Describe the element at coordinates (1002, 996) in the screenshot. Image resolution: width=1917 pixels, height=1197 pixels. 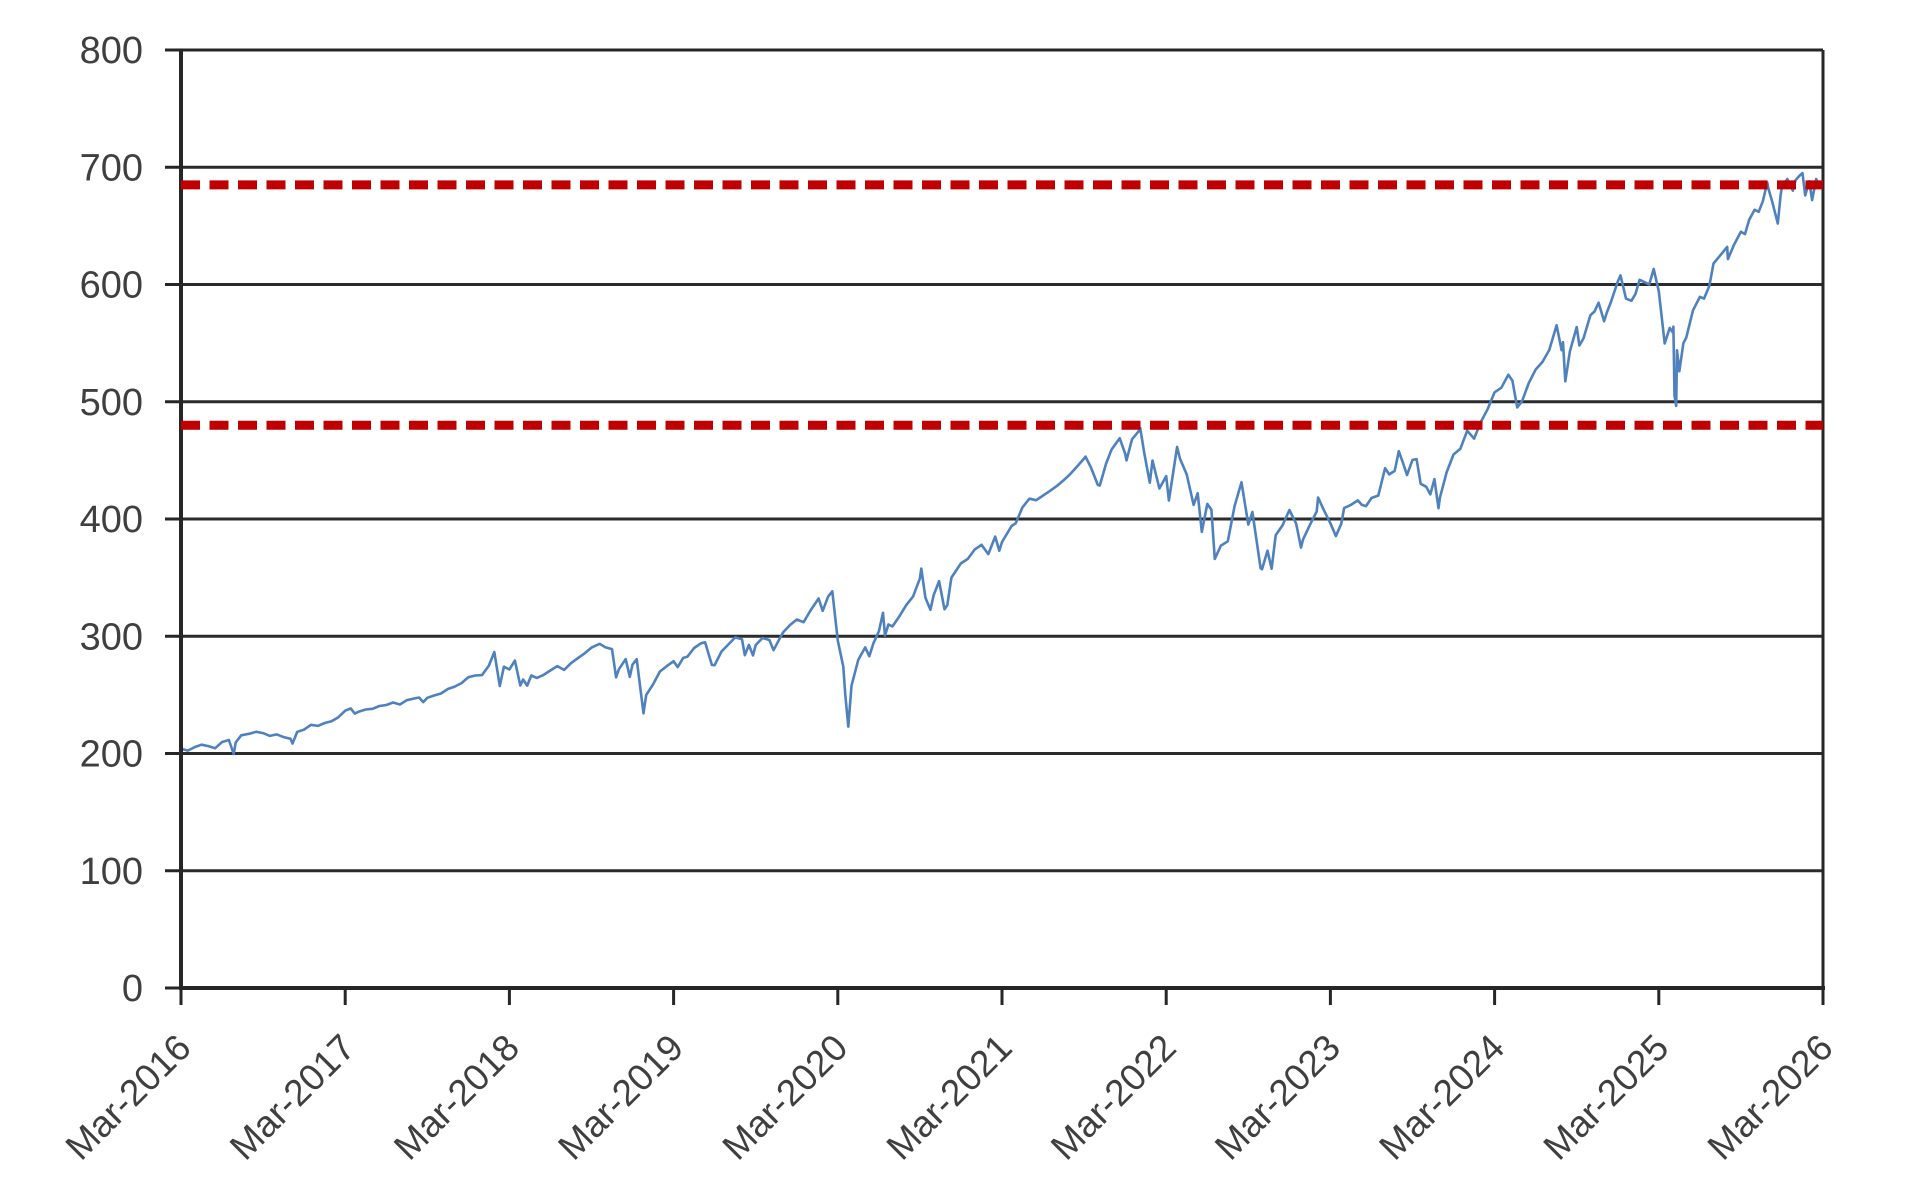
I see `x-axis-ticks` at that location.